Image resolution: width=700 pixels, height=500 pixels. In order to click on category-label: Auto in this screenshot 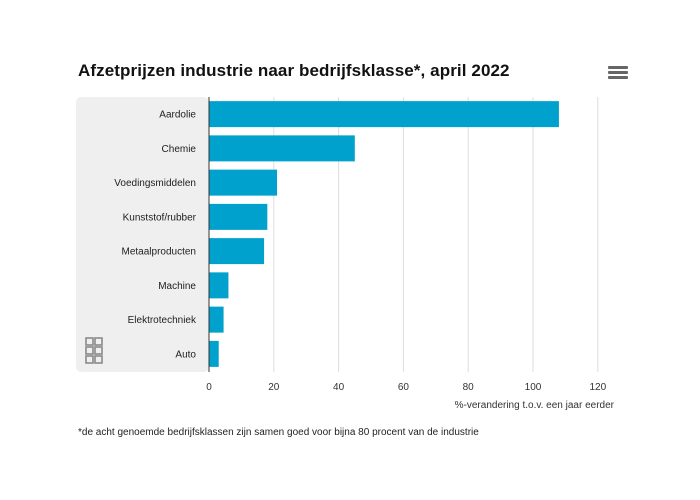, I will do `click(185, 354)`.